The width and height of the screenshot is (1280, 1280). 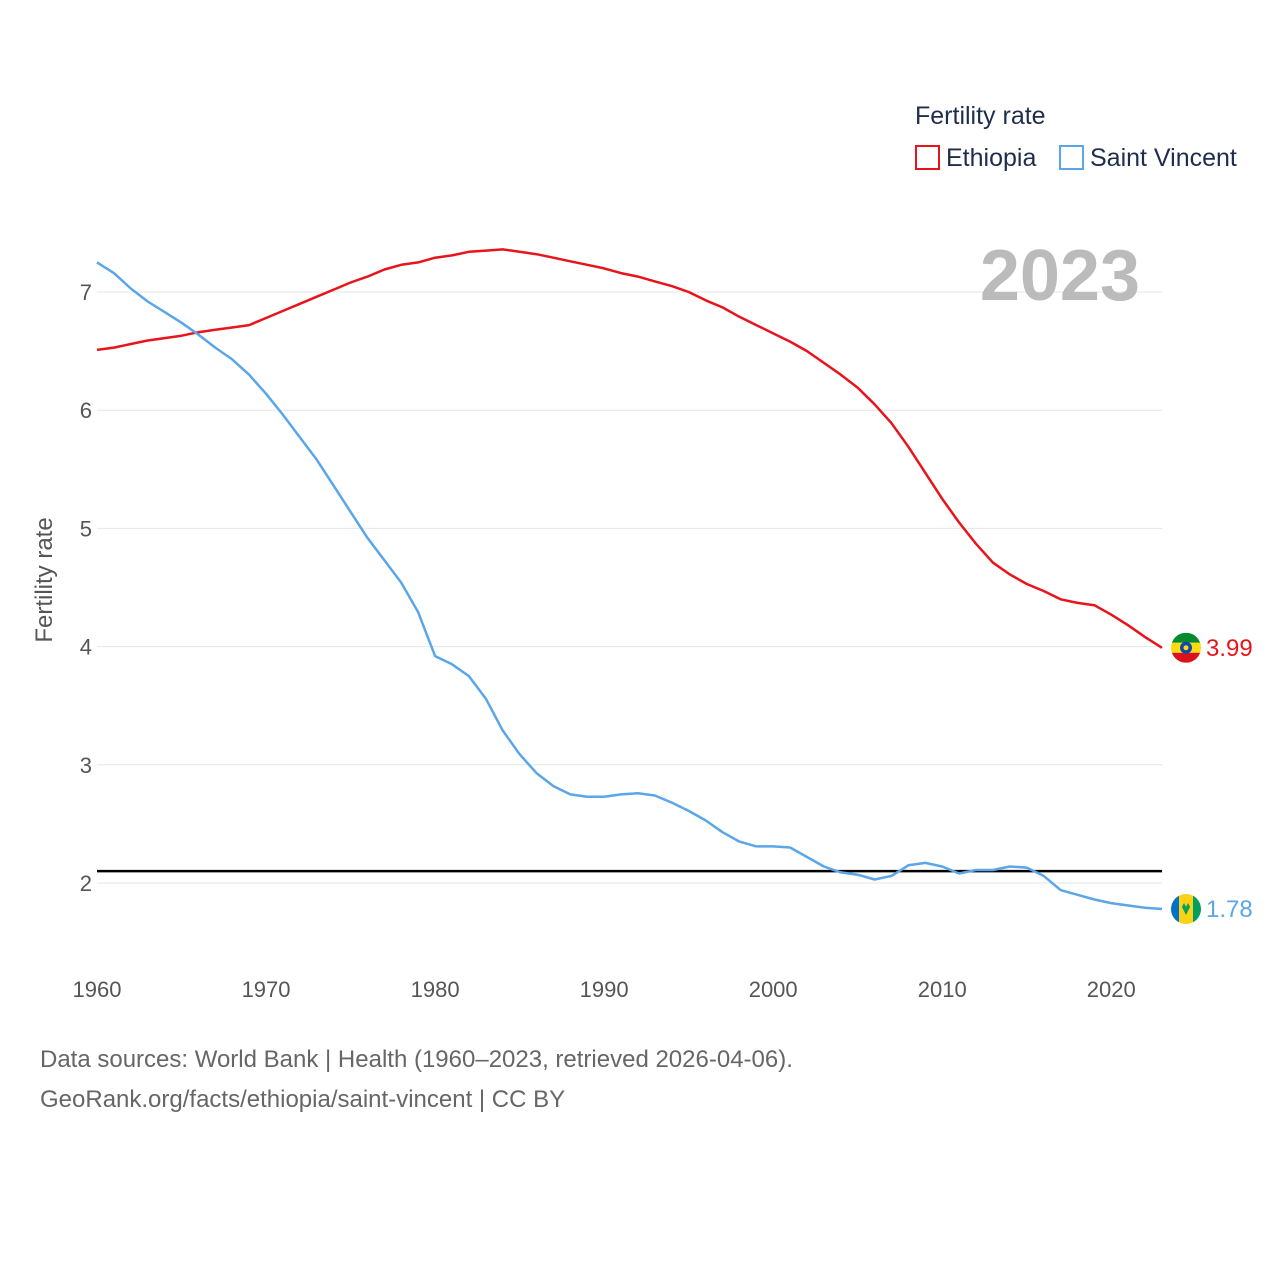 I want to click on x-tick-label-1990: 1990, so click(x=604, y=989).